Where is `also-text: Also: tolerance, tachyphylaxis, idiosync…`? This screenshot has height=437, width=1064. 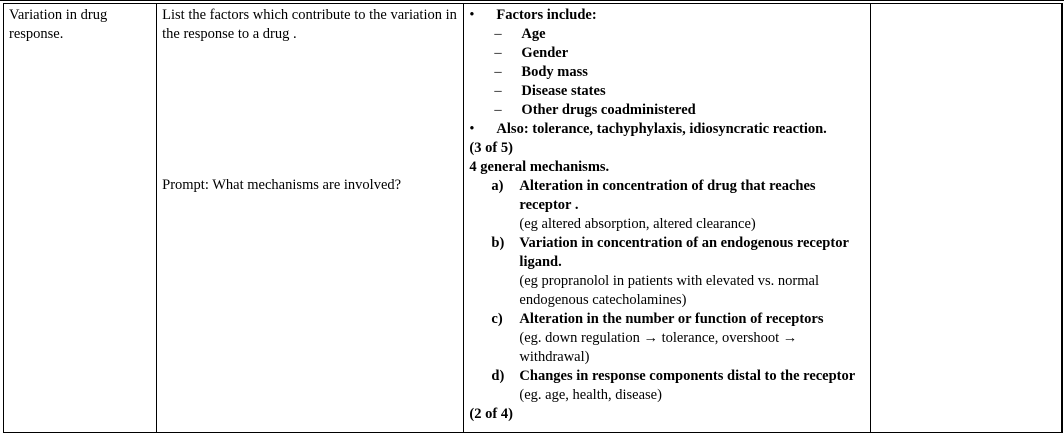 also-text: Also: tolerance, tachyphylaxis, idiosync… is located at coordinates (661, 129).